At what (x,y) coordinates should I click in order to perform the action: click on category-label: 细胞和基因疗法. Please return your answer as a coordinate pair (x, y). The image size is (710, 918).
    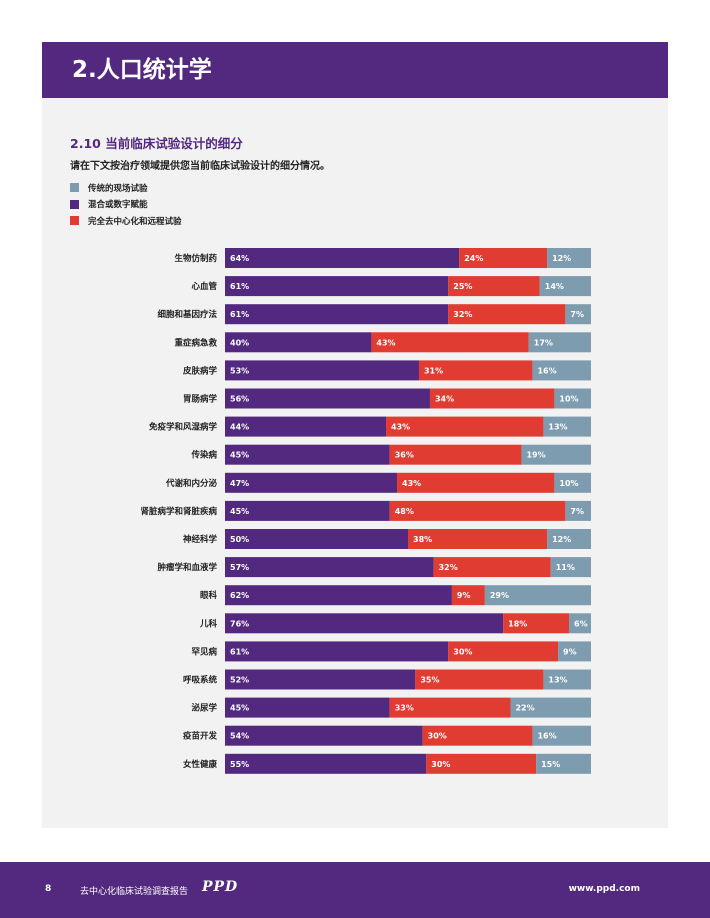
    Looking at the image, I should click on (187, 314).